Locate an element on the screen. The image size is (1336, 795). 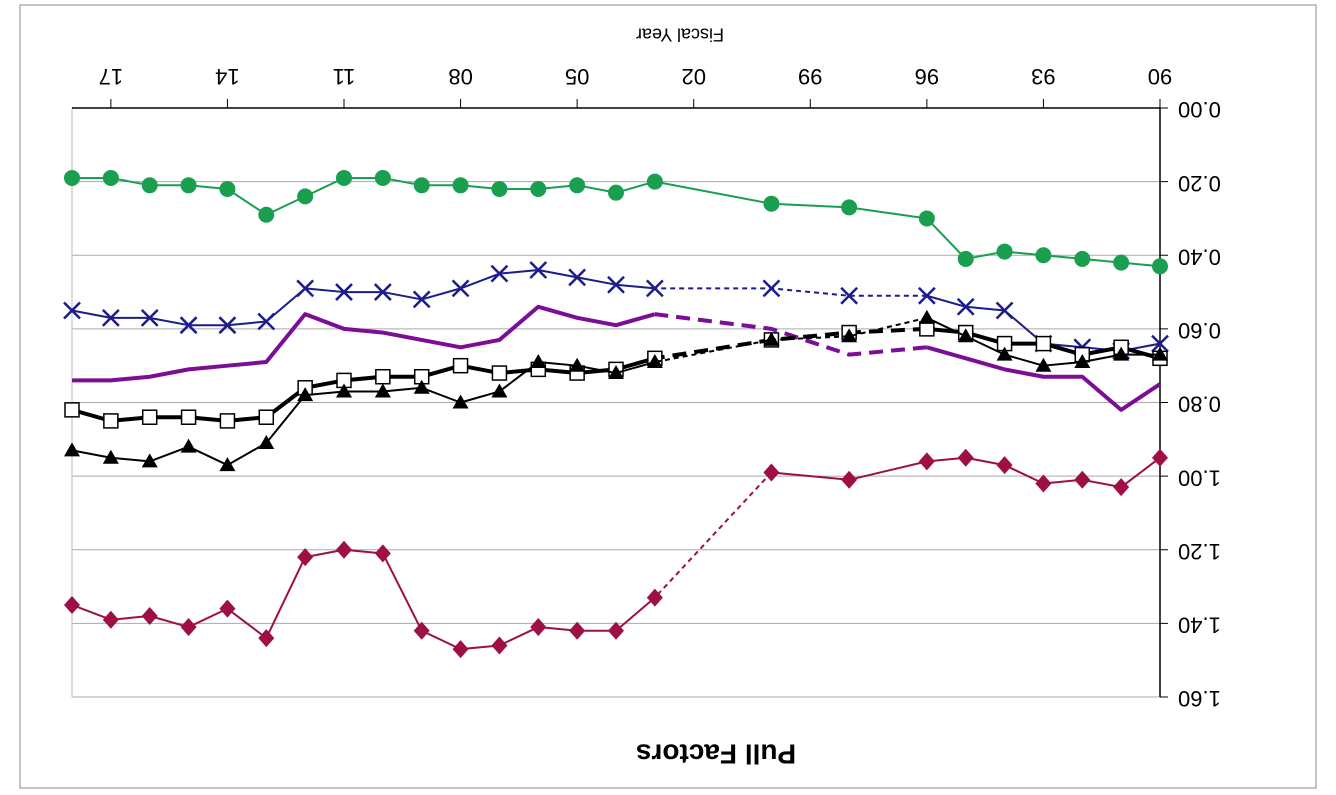
y-tick-label: 0.40 is located at coordinates (1199, 256).